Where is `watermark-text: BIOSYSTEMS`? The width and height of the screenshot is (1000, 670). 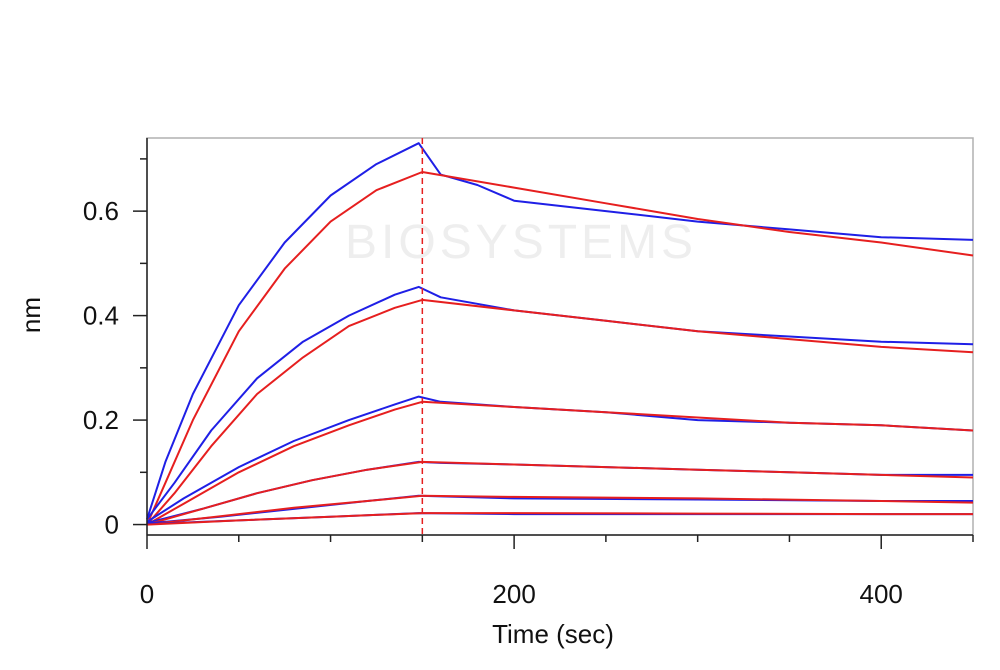
watermark-text: BIOSYSTEMS is located at coordinates (521, 242).